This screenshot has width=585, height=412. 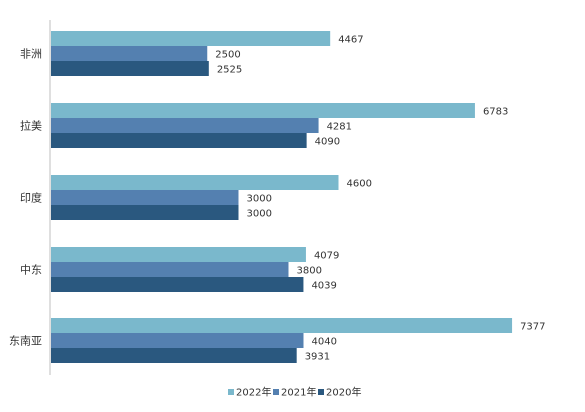 I want to click on legend-label: 2021年, so click(x=298, y=392).